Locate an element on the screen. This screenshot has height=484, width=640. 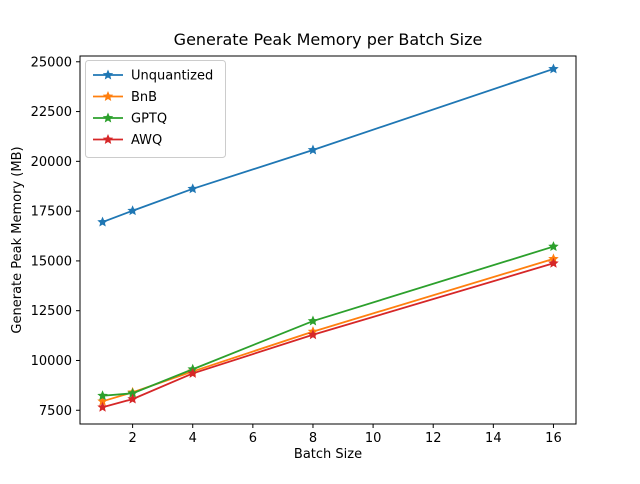
y-tick-label: 17500 is located at coordinates (51, 212).